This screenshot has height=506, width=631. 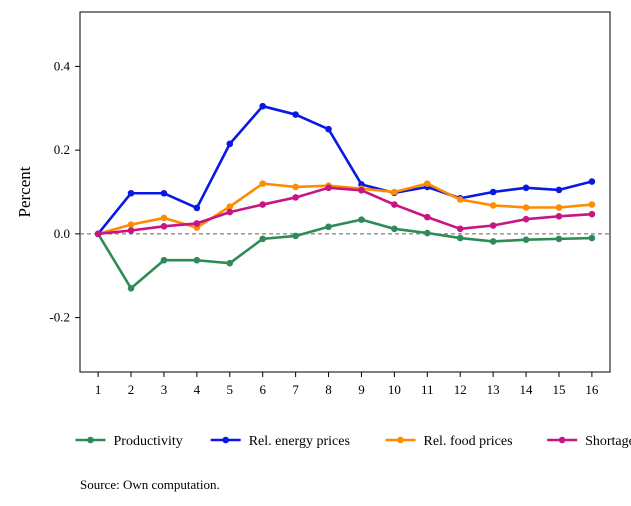 What do you see at coordinates (299, 441) in the screenshot?
I see `legend-label: Rel. energy prices` at bounding box center [299, 441].